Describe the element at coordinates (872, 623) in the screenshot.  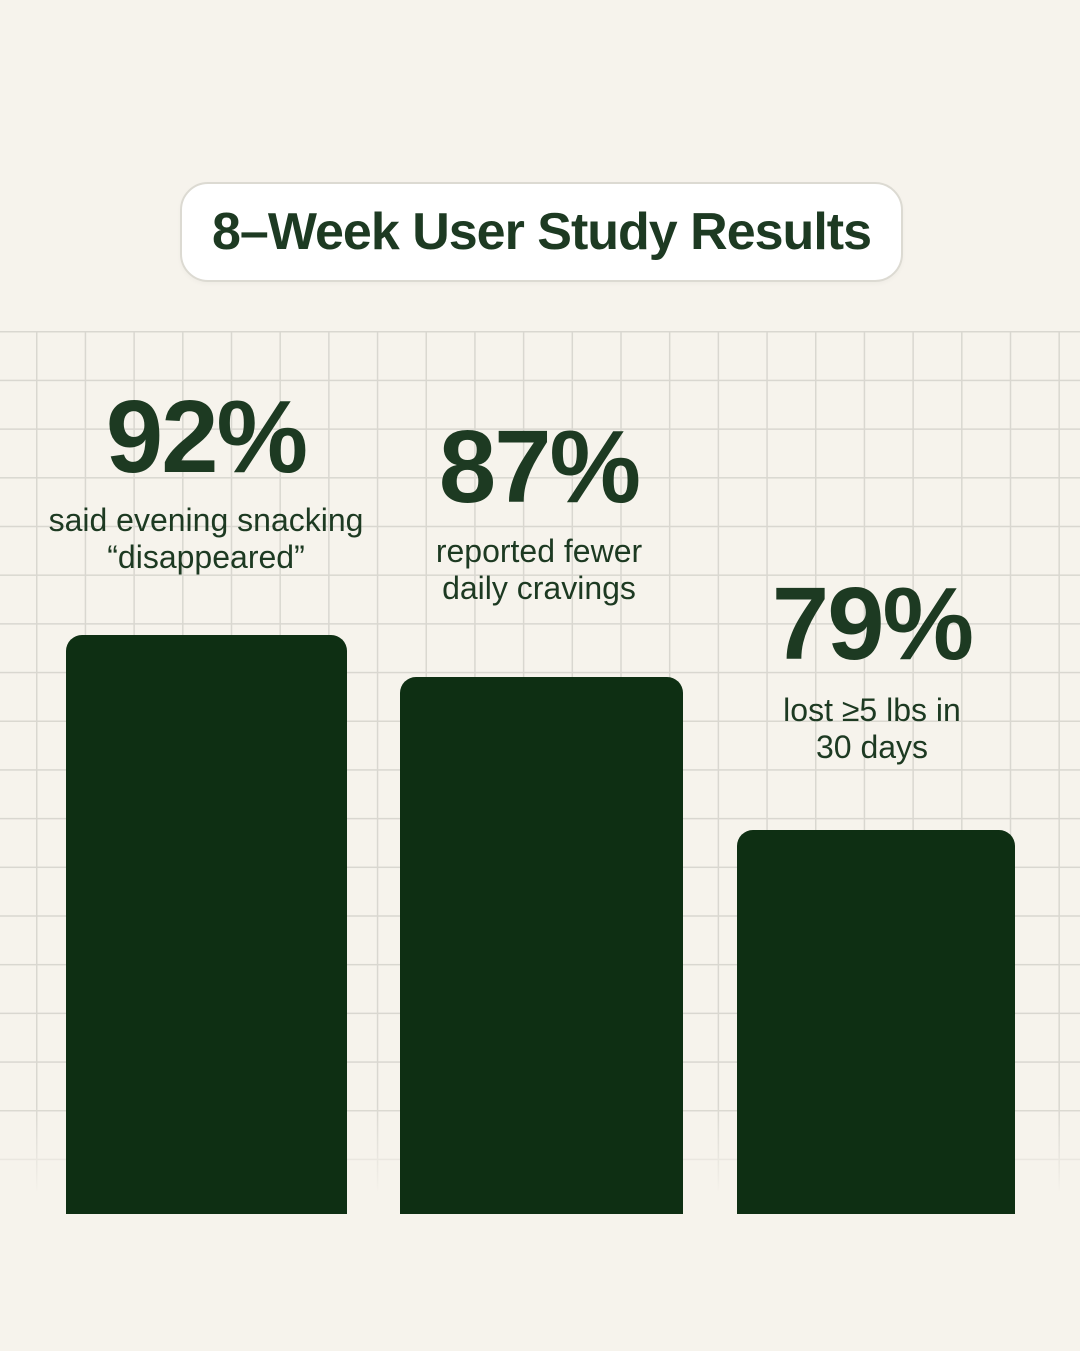
I see `stat-value-79: 79%` at that location.